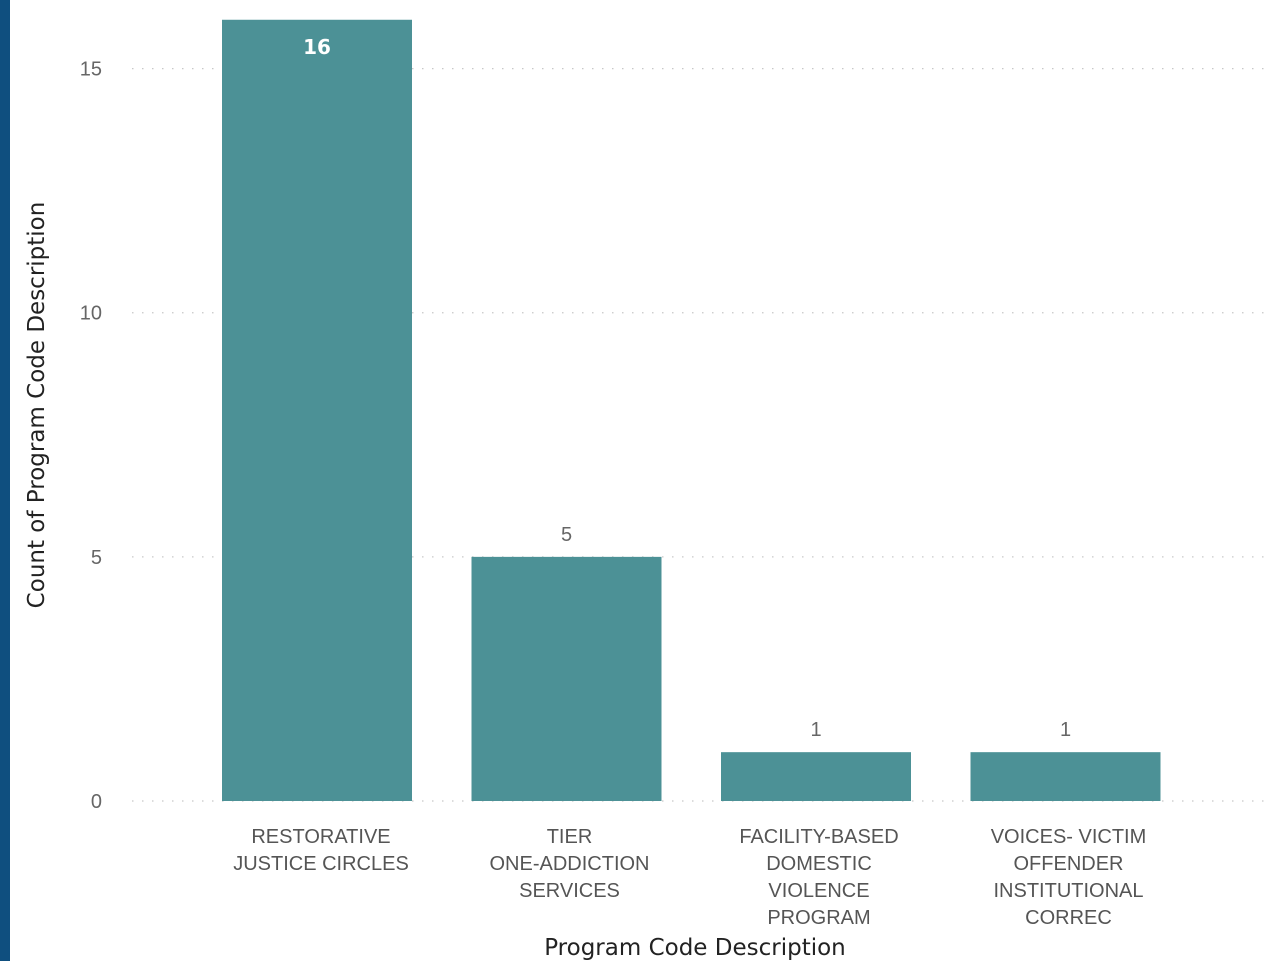  What do you see at coordinates (91, 314) in the screenshot?
I see `y-tick-label: 10` at bounding box center [91, 314].